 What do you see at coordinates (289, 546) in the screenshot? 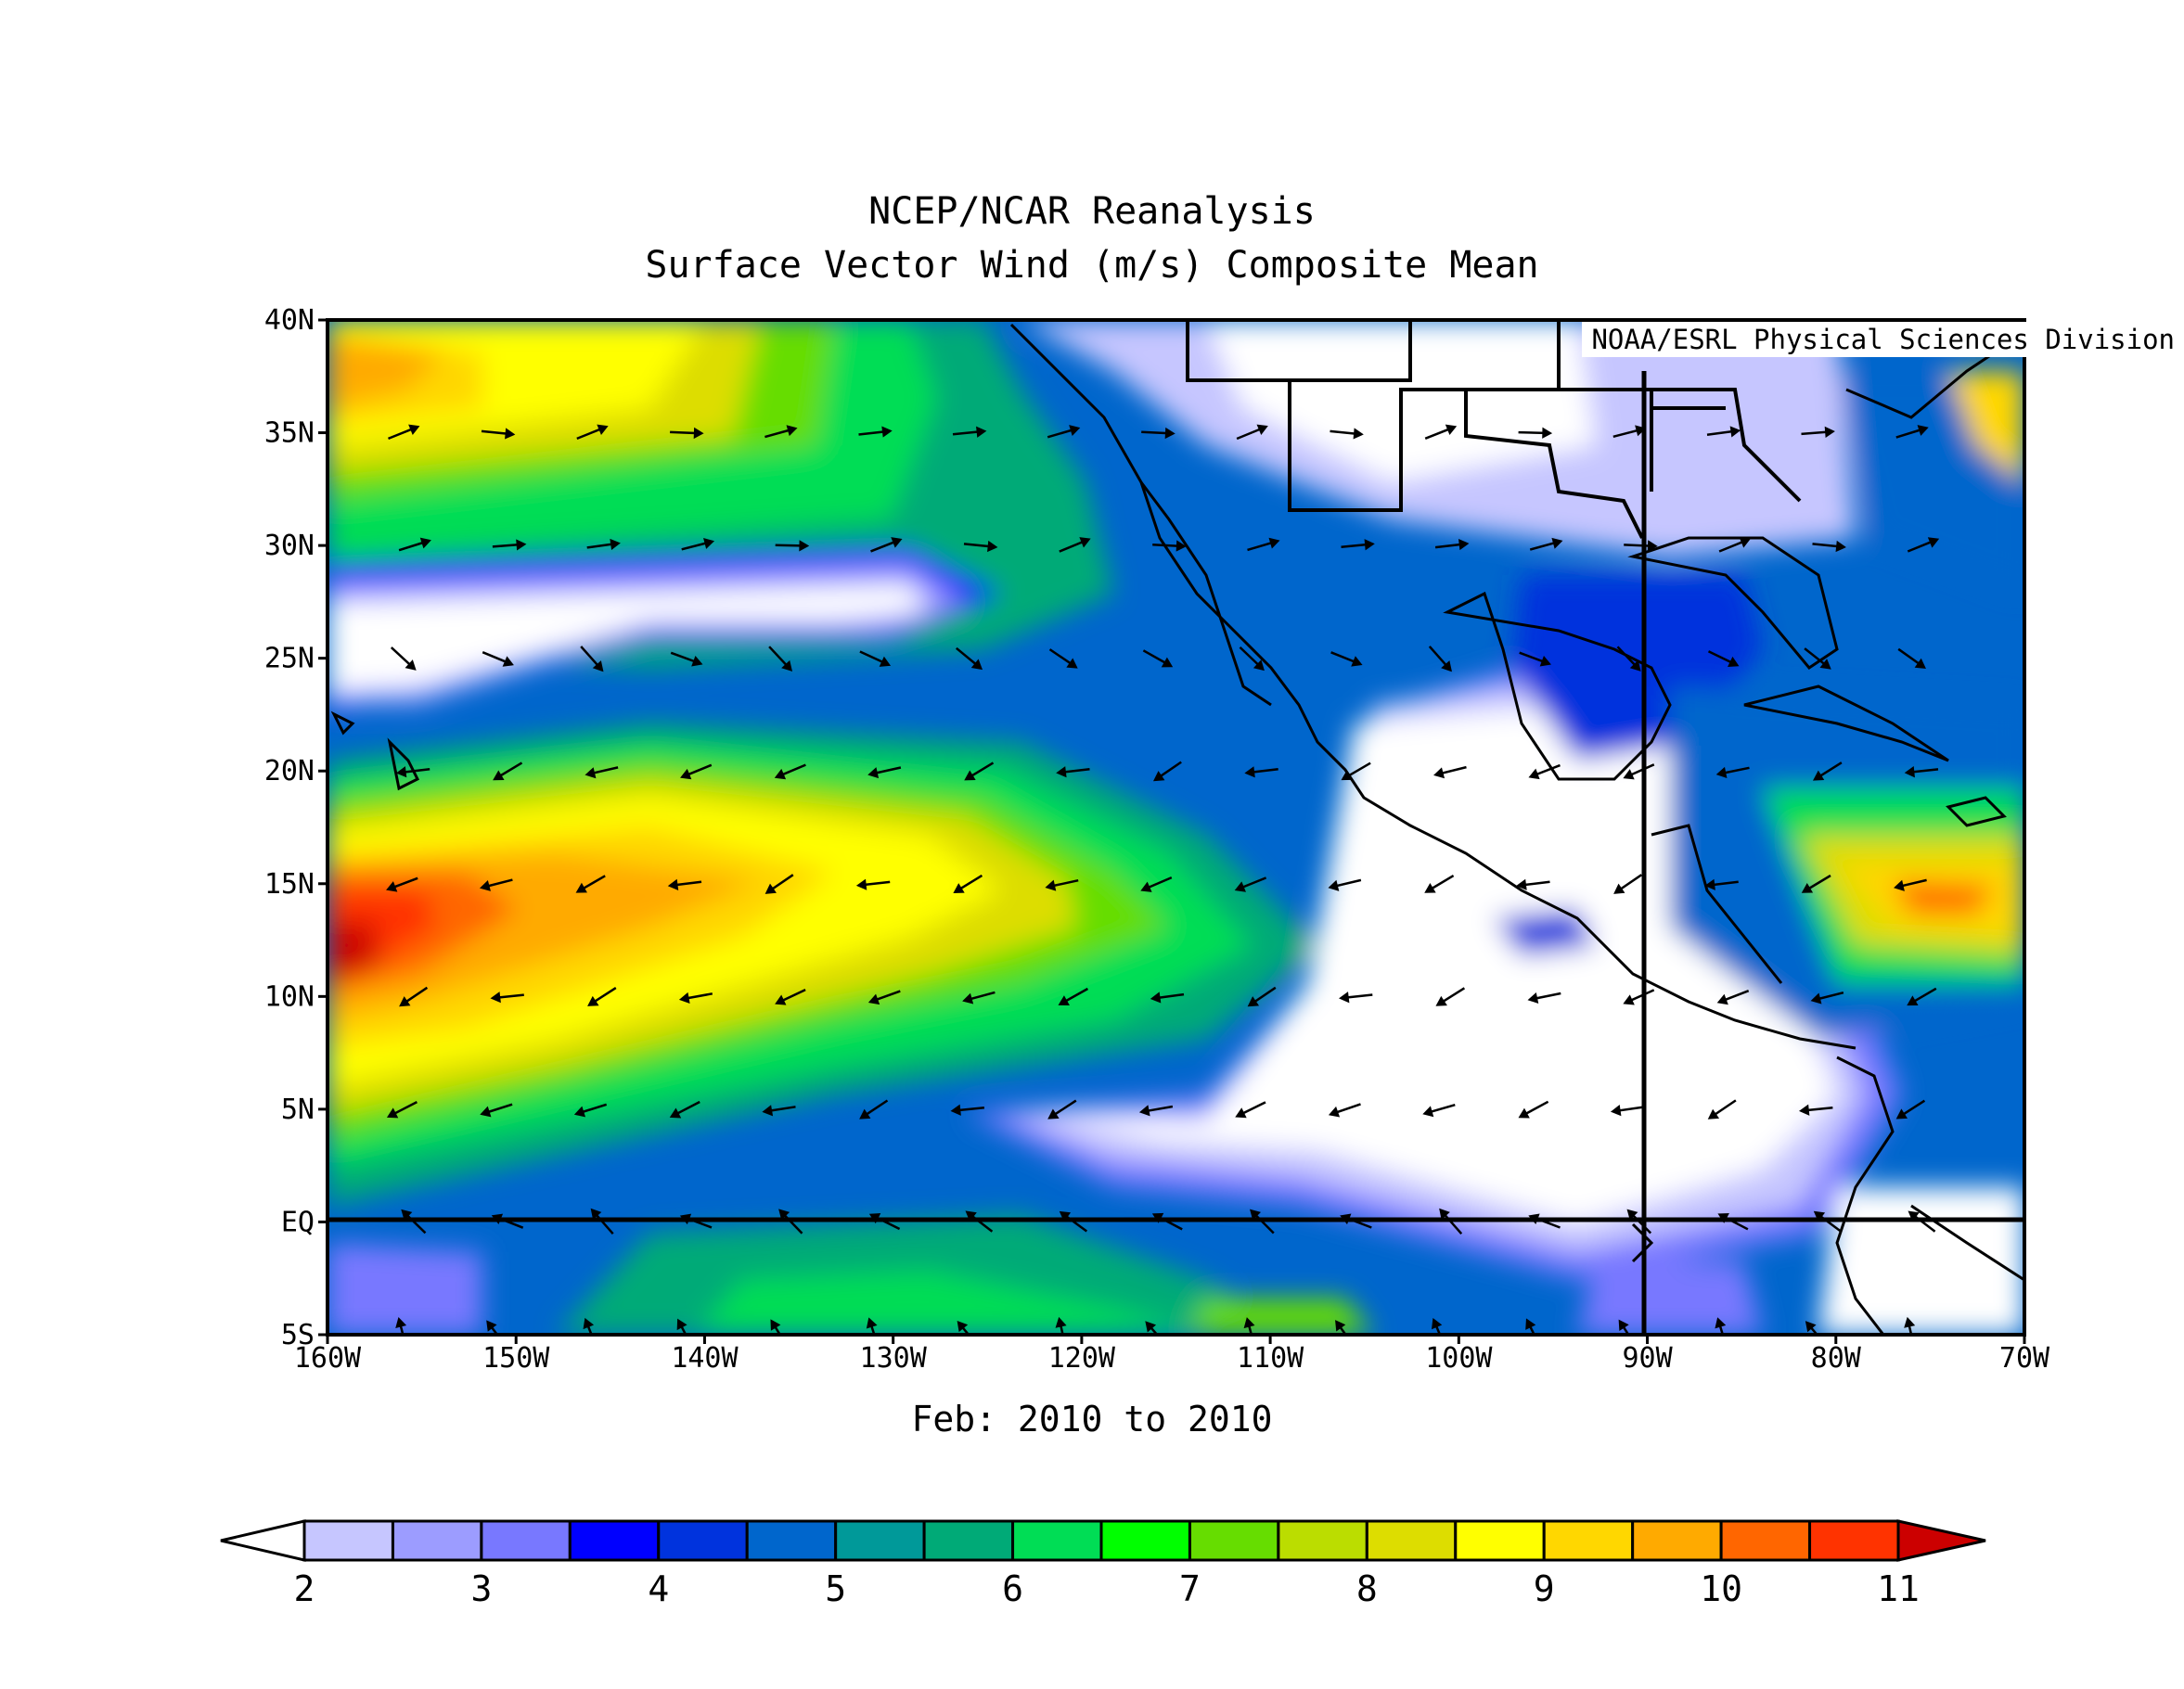
I see `lat-tick-label: 30N` at bounding box center [289, 546].